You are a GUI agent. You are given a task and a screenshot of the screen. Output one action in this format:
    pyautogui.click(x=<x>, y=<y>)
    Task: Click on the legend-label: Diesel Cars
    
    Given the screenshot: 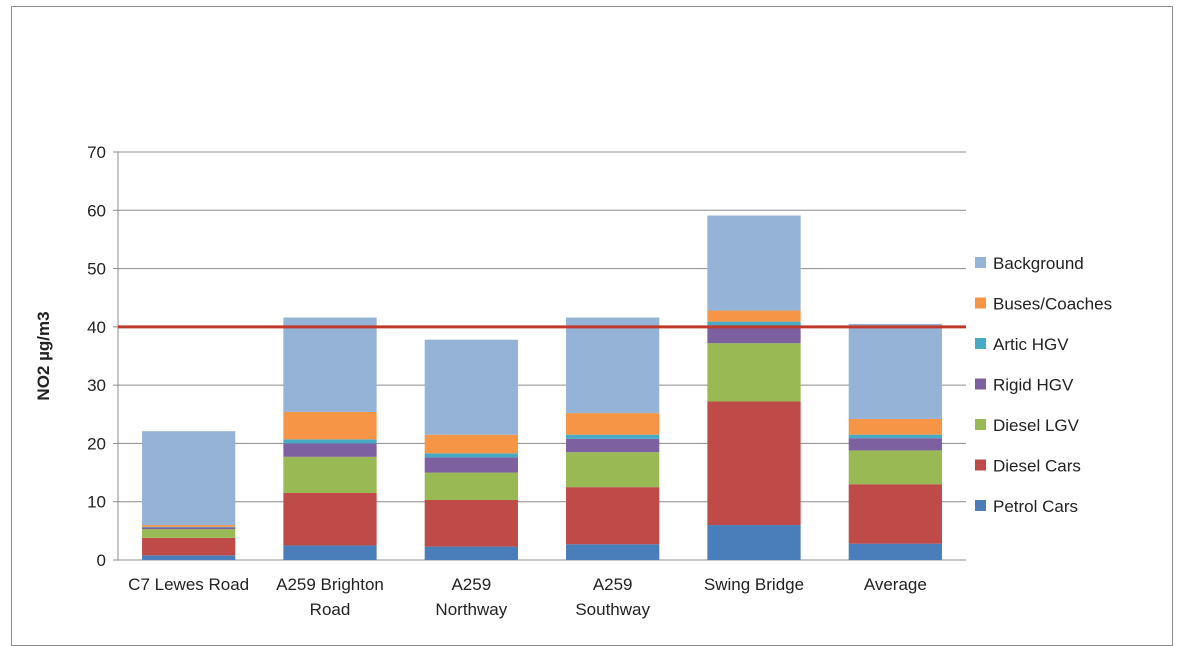 What is the action you would take?
    pyautogui.click(x=1037, y=466)
    